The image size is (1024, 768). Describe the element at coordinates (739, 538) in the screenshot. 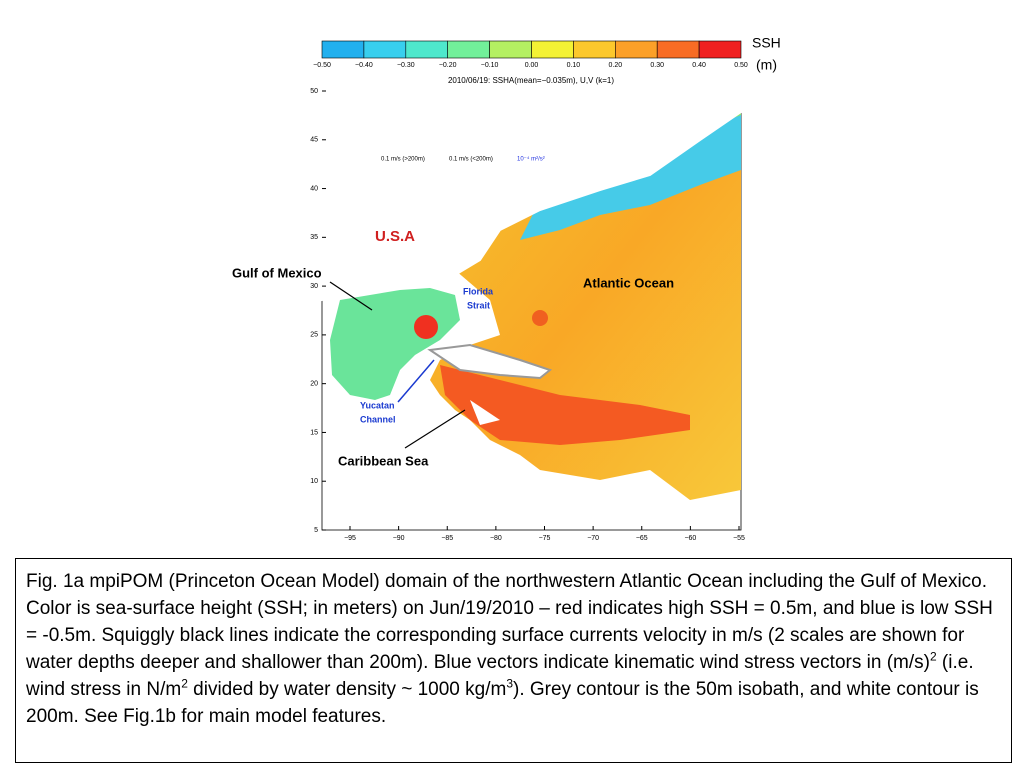

I see `x-tick-label: −55` at that location.